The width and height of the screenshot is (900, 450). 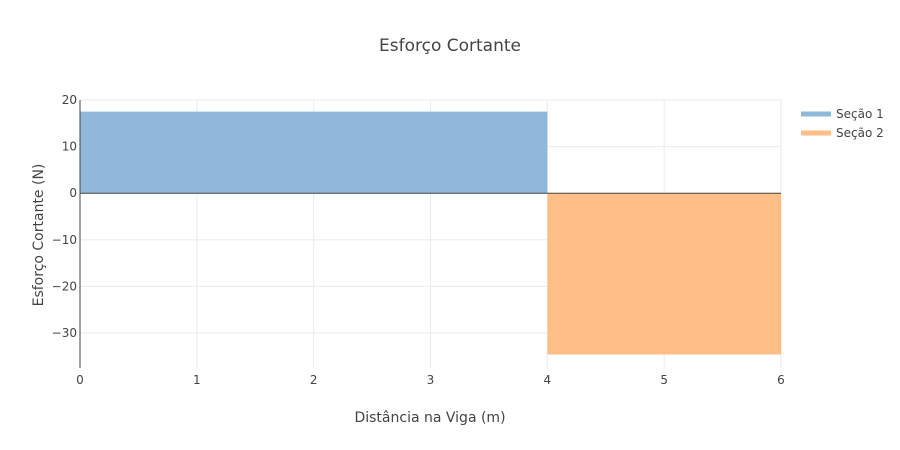 I want to click on y-tick-label: 10, so click(x=69, y=147).